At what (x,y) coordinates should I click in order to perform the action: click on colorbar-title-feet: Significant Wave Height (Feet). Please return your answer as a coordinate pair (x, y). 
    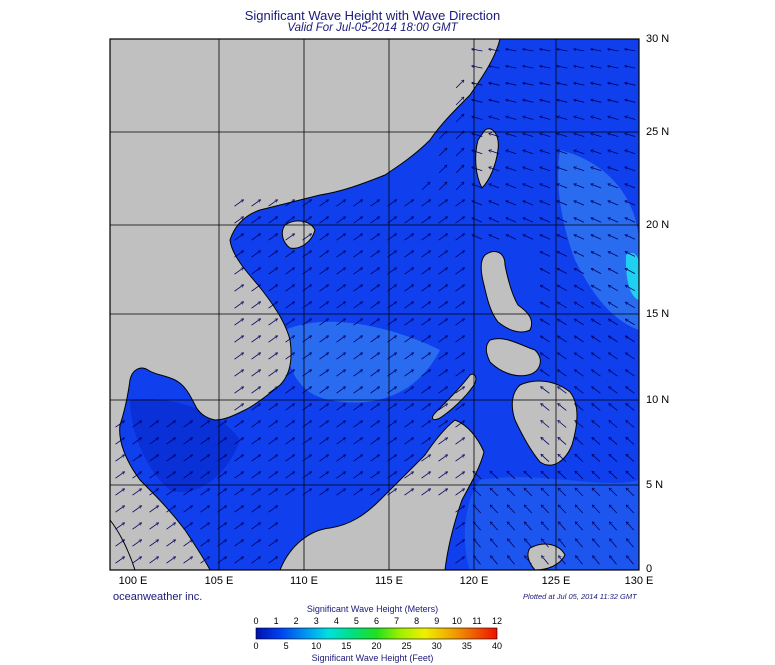
    Looking at the image, I should click on (372, 658).